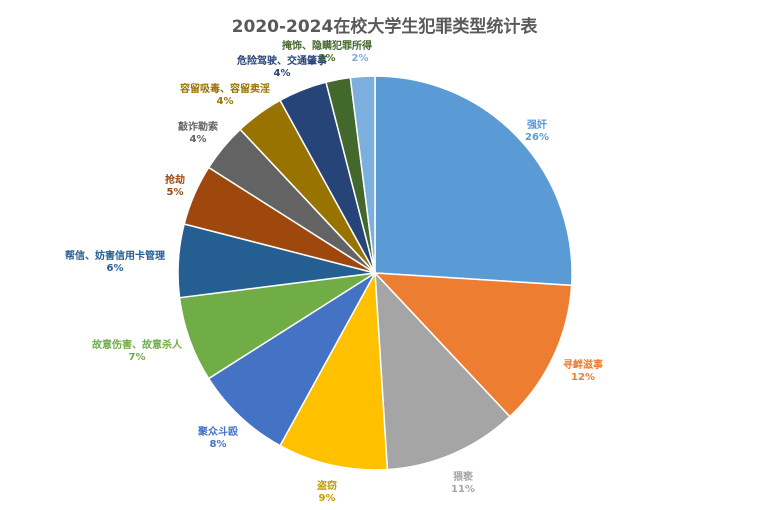 Image resolution: width=769 pixels, height=510 pixels. What do you see at coordinates (537, 124) in the screenshot?
I see `slice-label: 强奸` at bounding box center [537, 124].